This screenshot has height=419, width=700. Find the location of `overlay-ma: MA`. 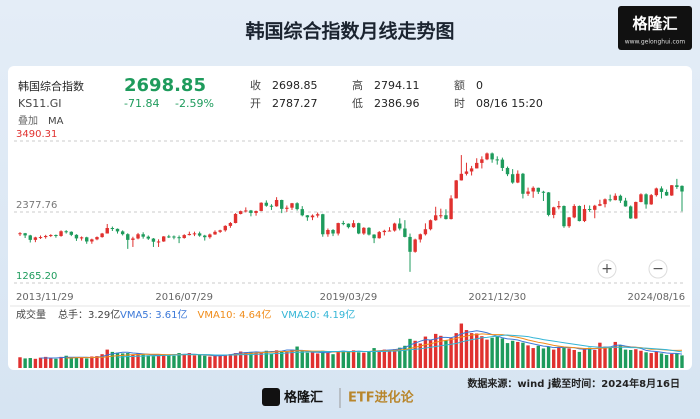

overlay-ma: MA is located at coordinates (56, 121).